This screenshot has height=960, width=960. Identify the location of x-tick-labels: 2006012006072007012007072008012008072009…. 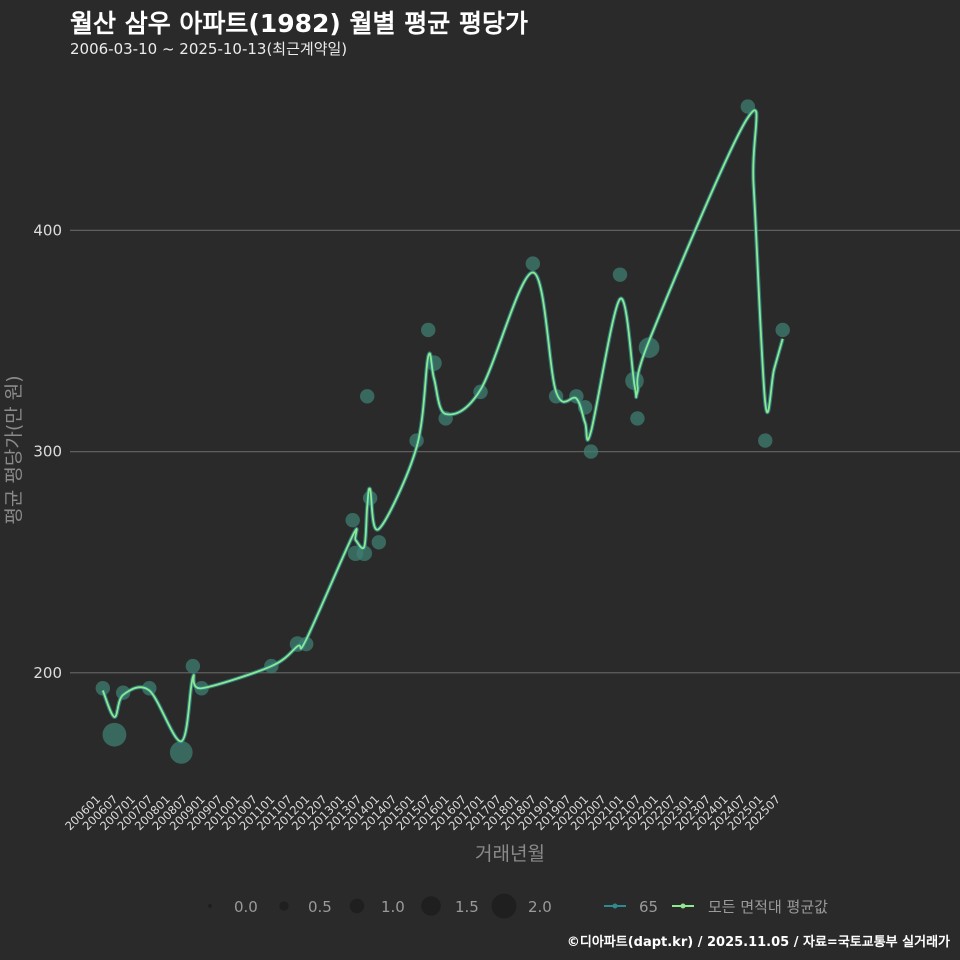
(422, 812).